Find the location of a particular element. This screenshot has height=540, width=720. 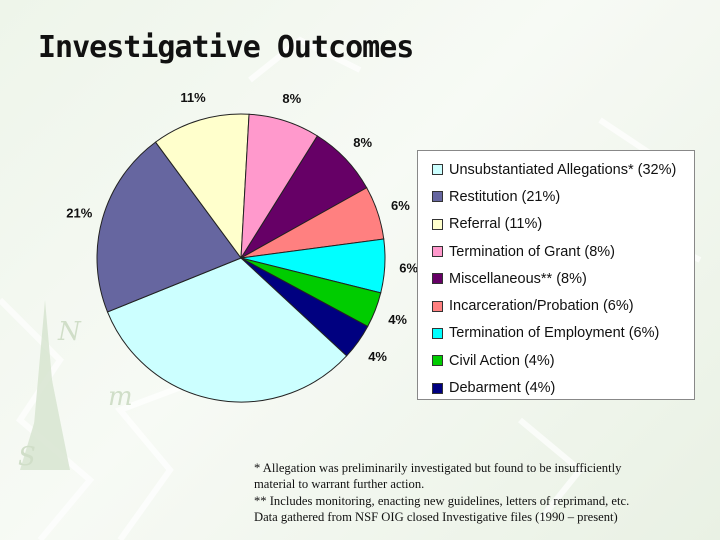

svg-text: m is located at coordinates (120, 397).